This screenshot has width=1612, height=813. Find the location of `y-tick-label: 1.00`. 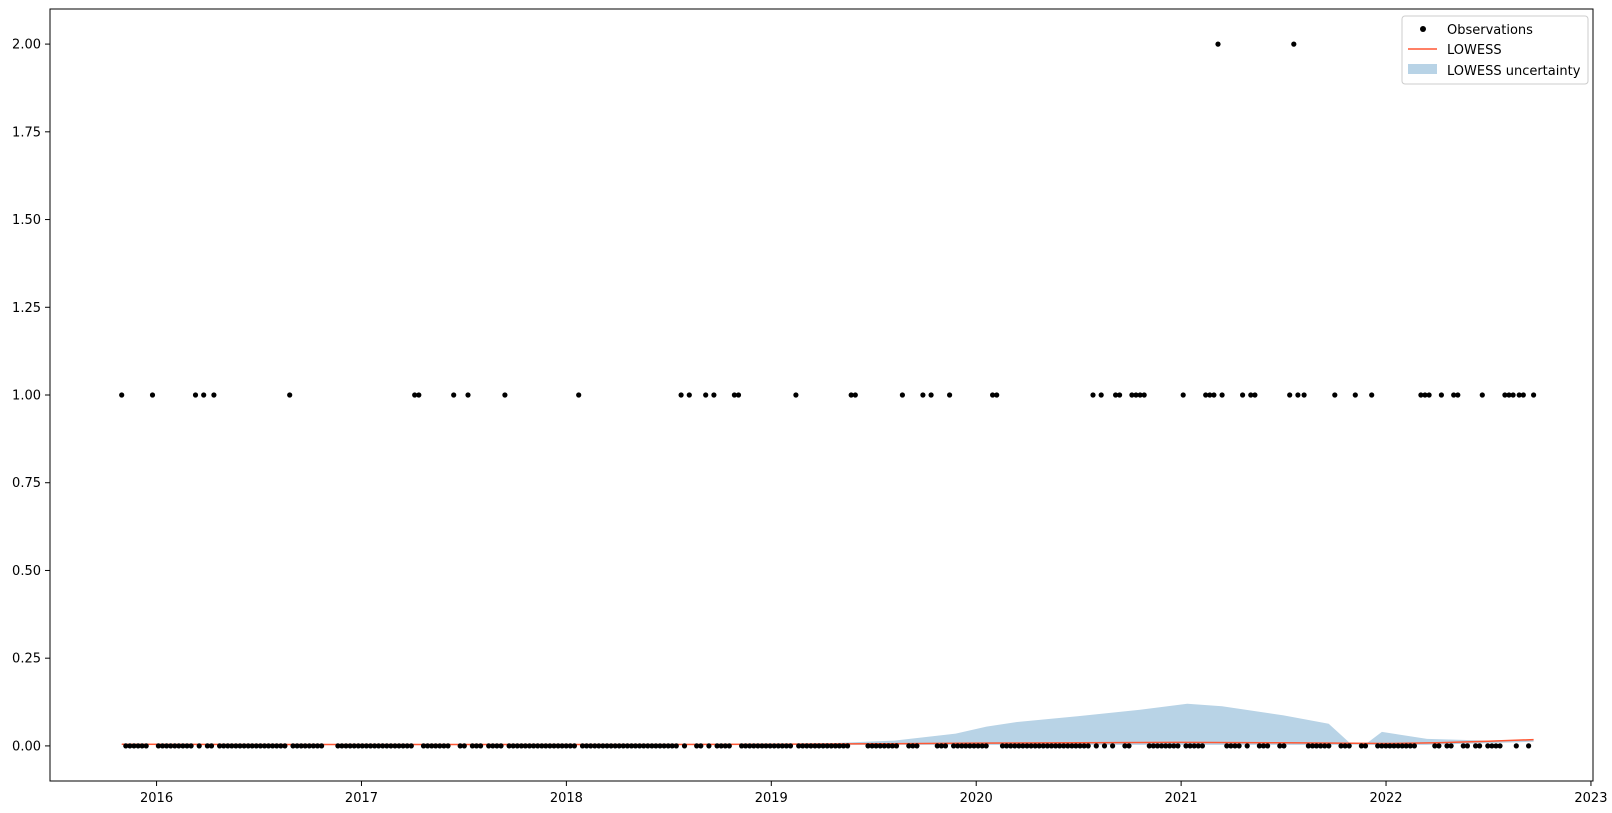

y-tick-label: 1.00 is located at coordinates (26, 396).